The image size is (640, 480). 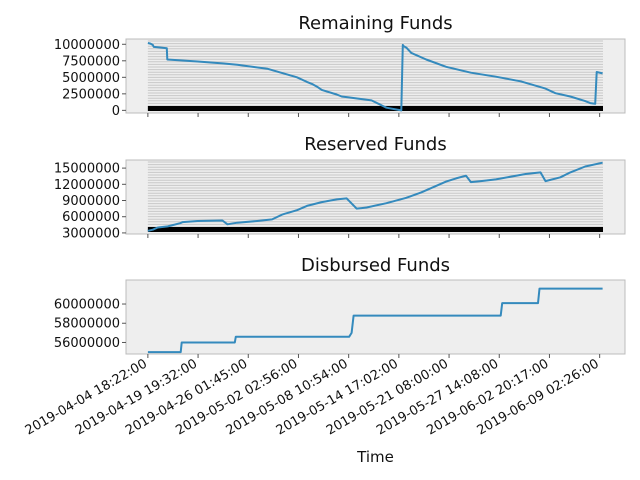 I want to click on y-tick-label: 2500000, so click(x=91, y=94).